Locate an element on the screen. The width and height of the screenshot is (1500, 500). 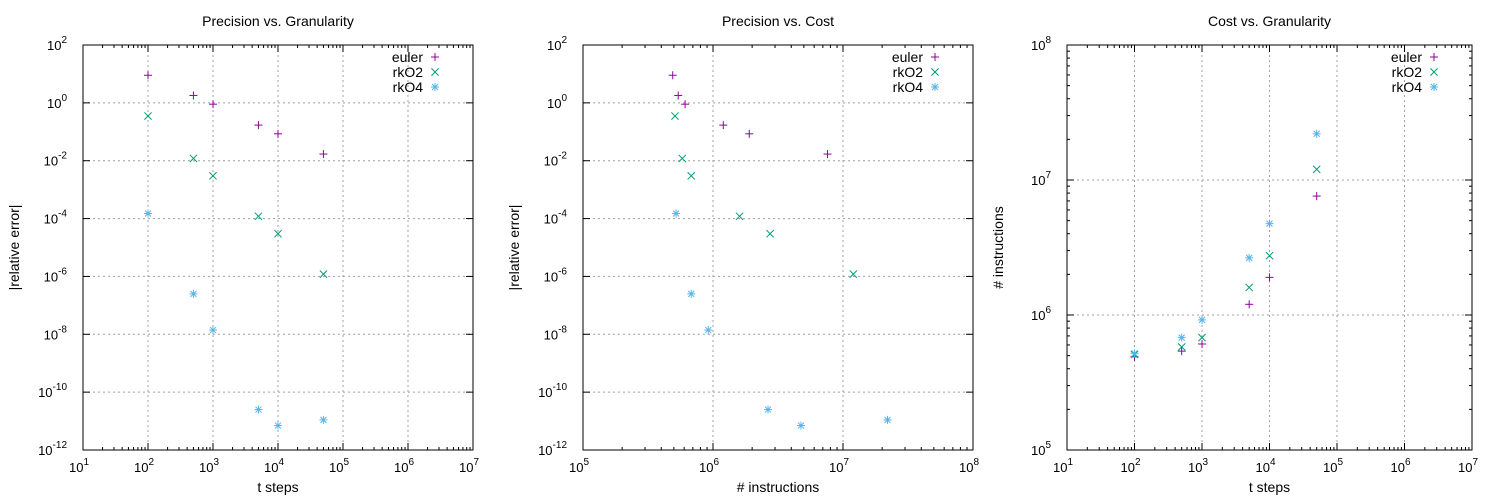
chart-title: Cost vs. Granularity is located at coordinates (1269, 21).